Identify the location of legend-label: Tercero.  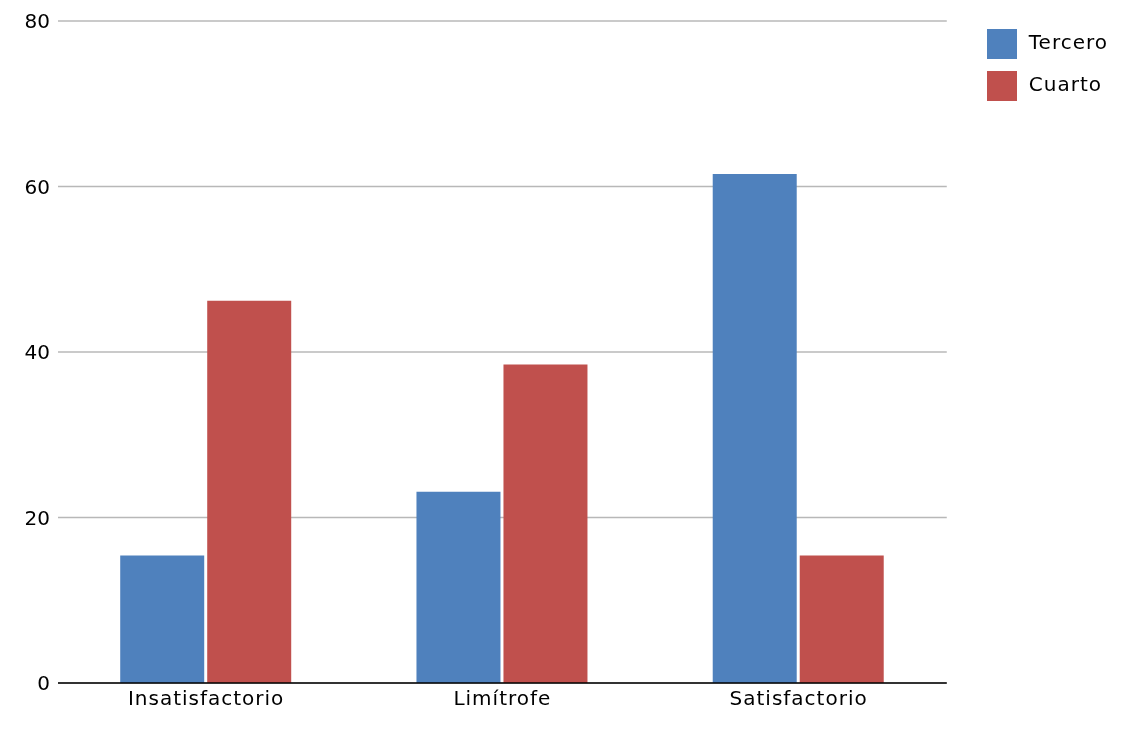
(1068, 42).